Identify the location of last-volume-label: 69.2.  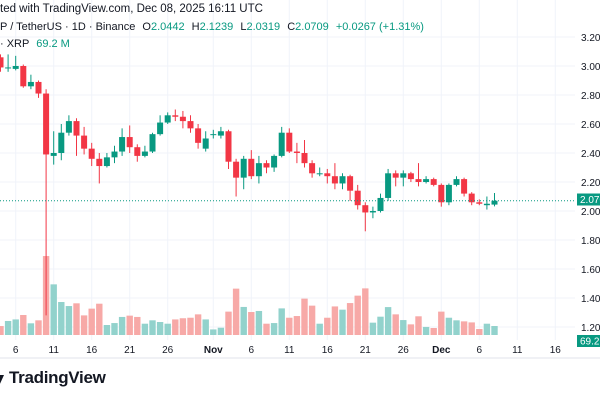
(590, 342).